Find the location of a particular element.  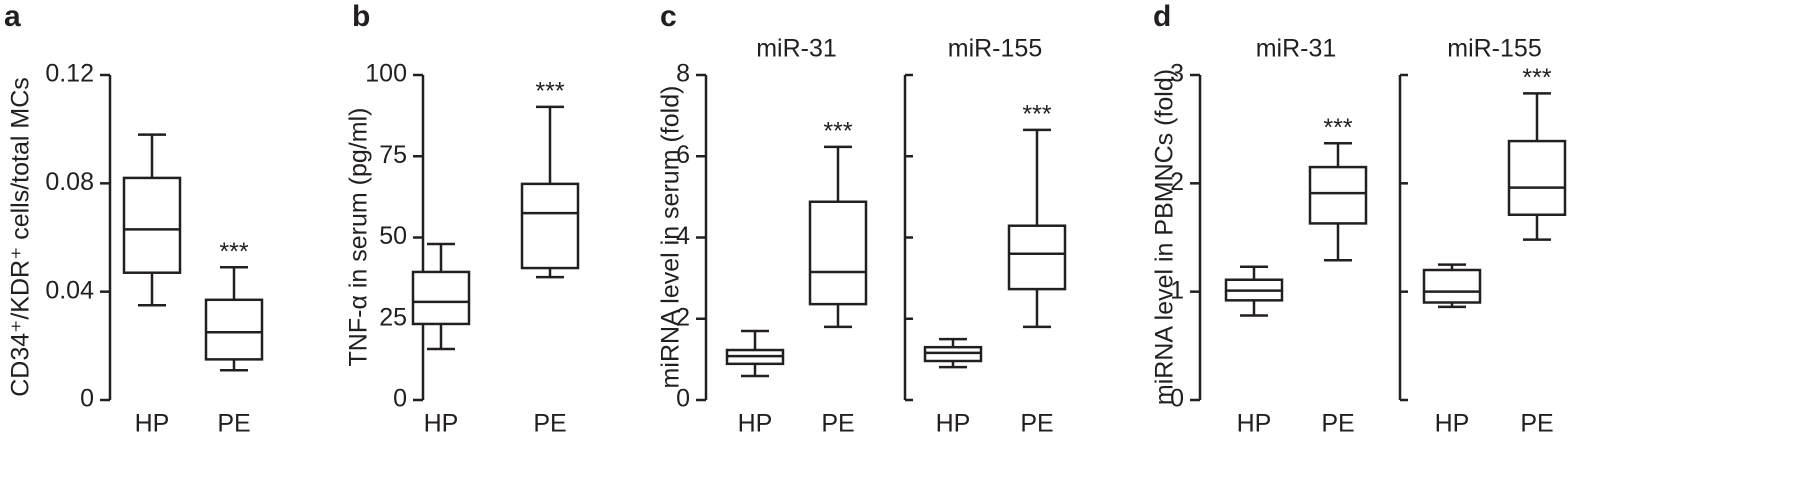

y-axis-label: miRNA level in serum (fold) is located at coordinates (671, 237).